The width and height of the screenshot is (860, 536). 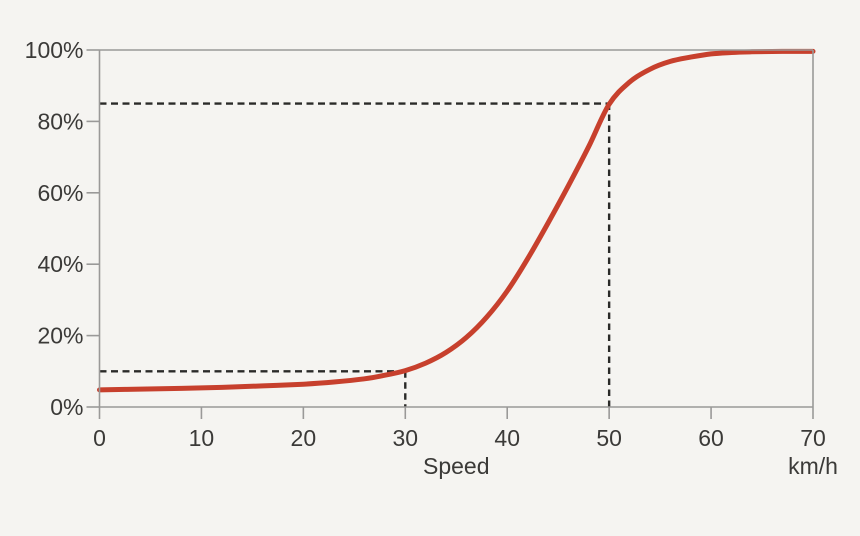 What do you see at coordinates (60, 193) in the screenshot?
I see `y-tick-label: 60%` at bounding box center [60, 193].